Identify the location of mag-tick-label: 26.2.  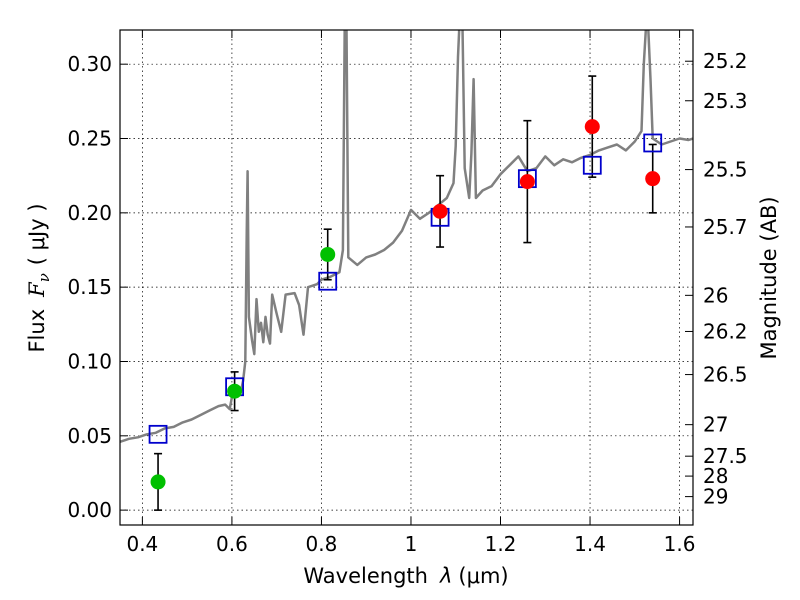
(725, 331).